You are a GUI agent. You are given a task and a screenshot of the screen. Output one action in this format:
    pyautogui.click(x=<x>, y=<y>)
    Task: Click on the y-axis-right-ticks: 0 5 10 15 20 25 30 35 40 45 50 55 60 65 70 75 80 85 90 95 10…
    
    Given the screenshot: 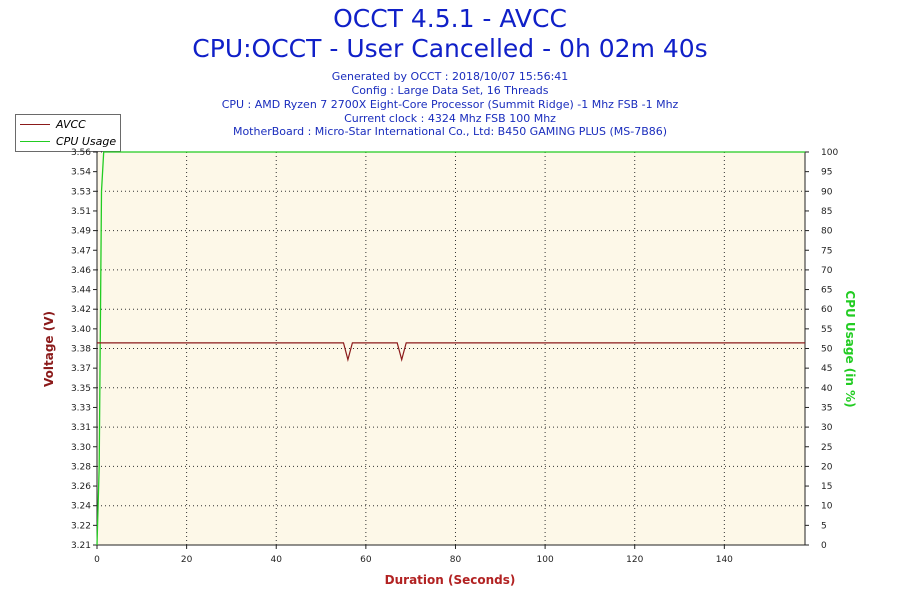 What is the action you would take?
    pyautogui.click(x=821, y=349)
    